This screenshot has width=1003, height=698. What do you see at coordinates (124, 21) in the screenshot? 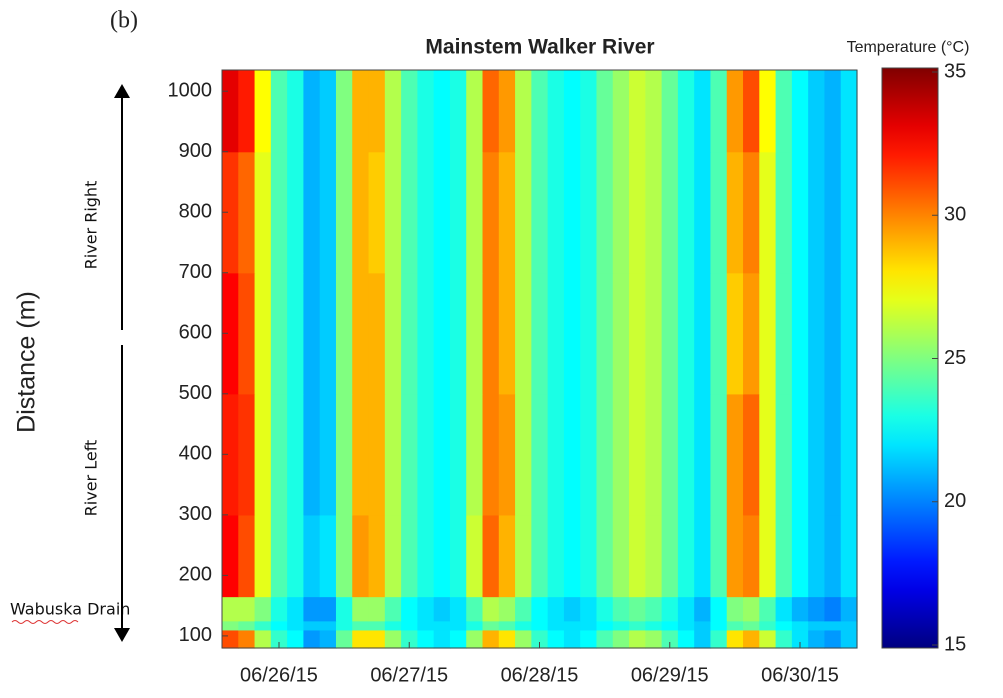
I see `panel-label: (b)` at bounding box center [124, 21].